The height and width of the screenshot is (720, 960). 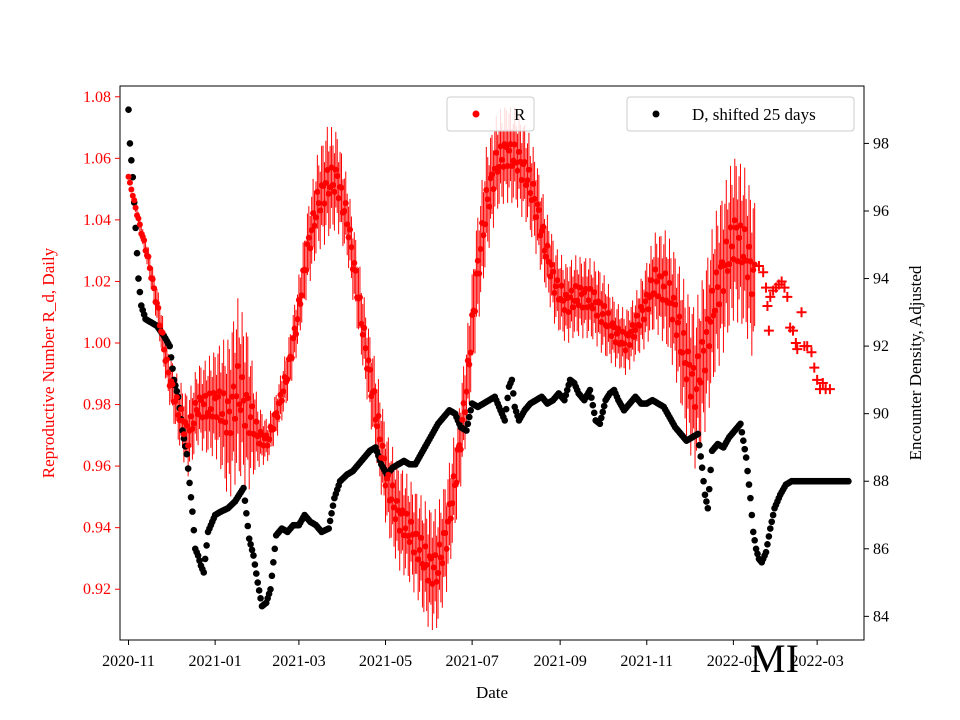 I want to click on right-tick-label: 92, so click(x=881, y=346).